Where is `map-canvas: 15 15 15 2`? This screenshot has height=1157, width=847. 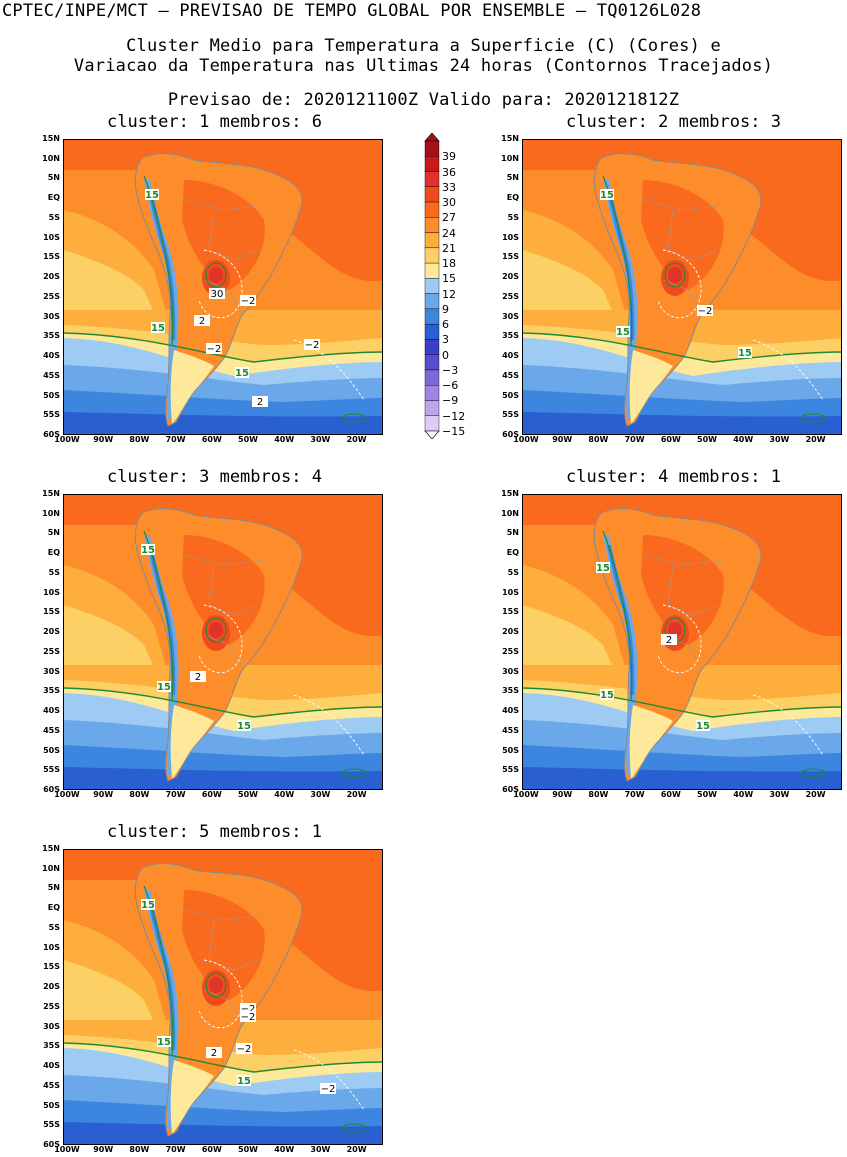
map-canvas: 15 15 15 2 is located at coordinates (223, 642).